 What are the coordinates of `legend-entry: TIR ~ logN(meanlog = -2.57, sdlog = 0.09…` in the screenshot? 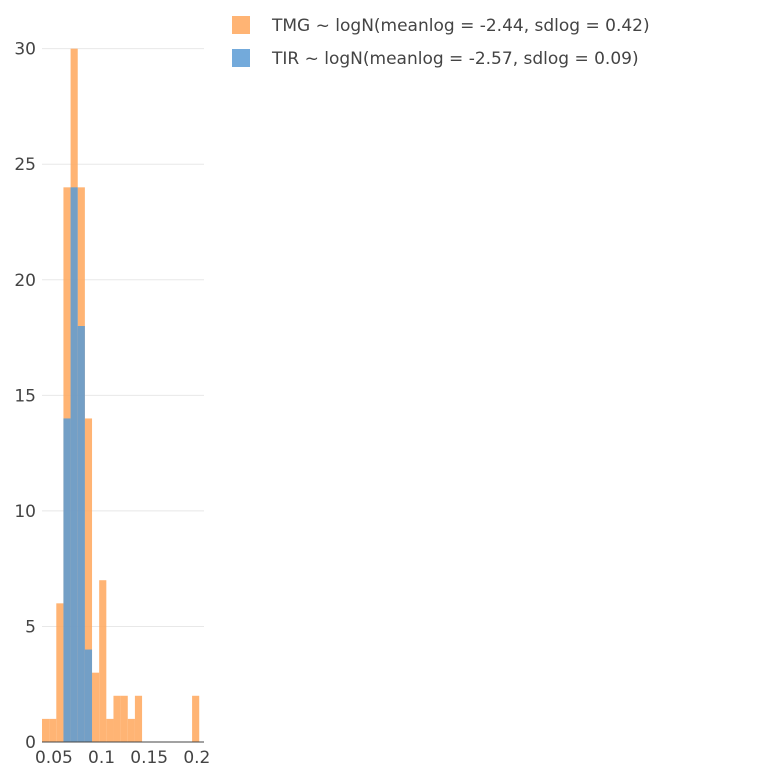 It's located at (455, 59).